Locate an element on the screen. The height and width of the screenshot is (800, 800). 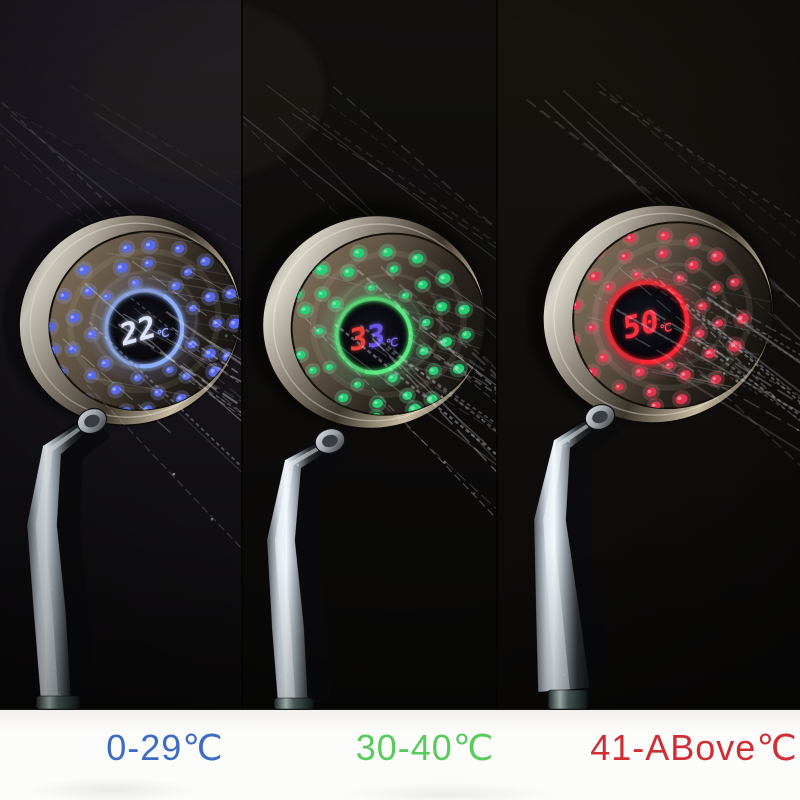
temperature-legend: 0-29℃ 30-40℃ 41-ABove℃ is located at coordinates (400, 754).